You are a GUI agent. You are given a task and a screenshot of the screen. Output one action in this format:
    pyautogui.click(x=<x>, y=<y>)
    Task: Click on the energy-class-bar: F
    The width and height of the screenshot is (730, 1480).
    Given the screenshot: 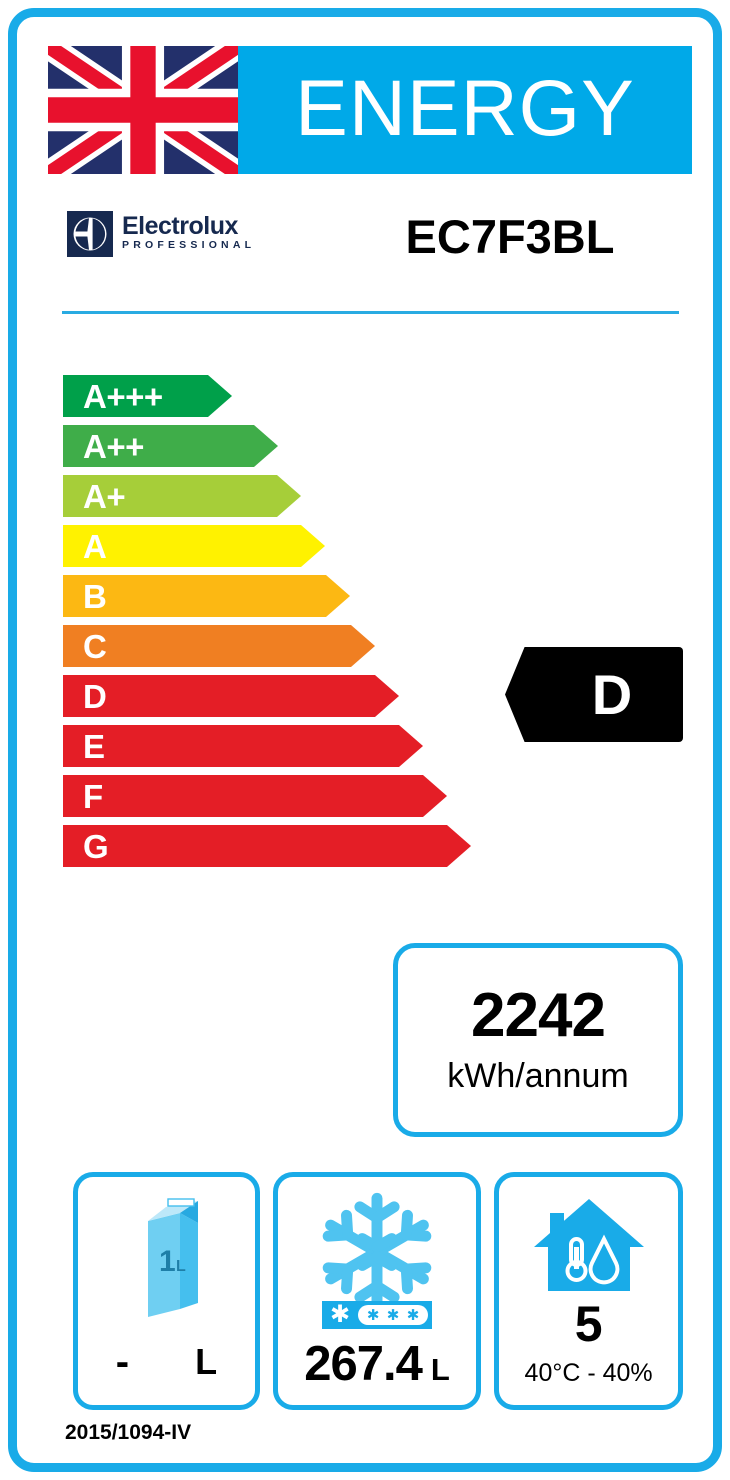 What is the action you would take?
    pyautogui.click(x=255, y=796)
    